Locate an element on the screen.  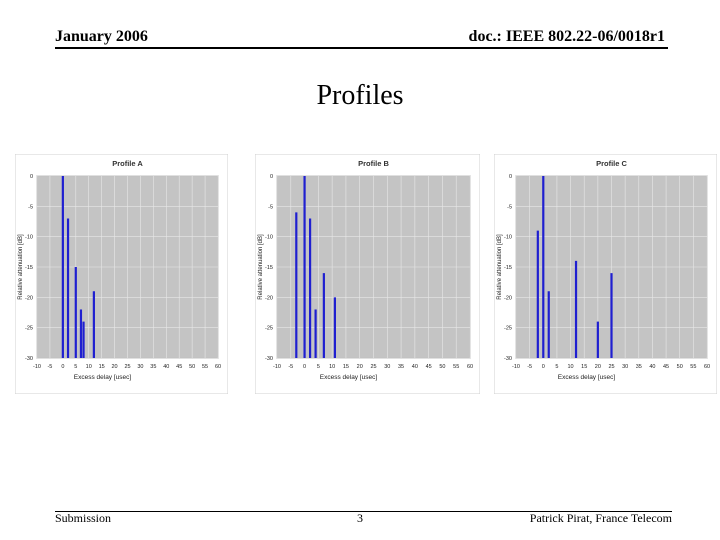
slide-title: Profiles is located at coordinates (360, 95).